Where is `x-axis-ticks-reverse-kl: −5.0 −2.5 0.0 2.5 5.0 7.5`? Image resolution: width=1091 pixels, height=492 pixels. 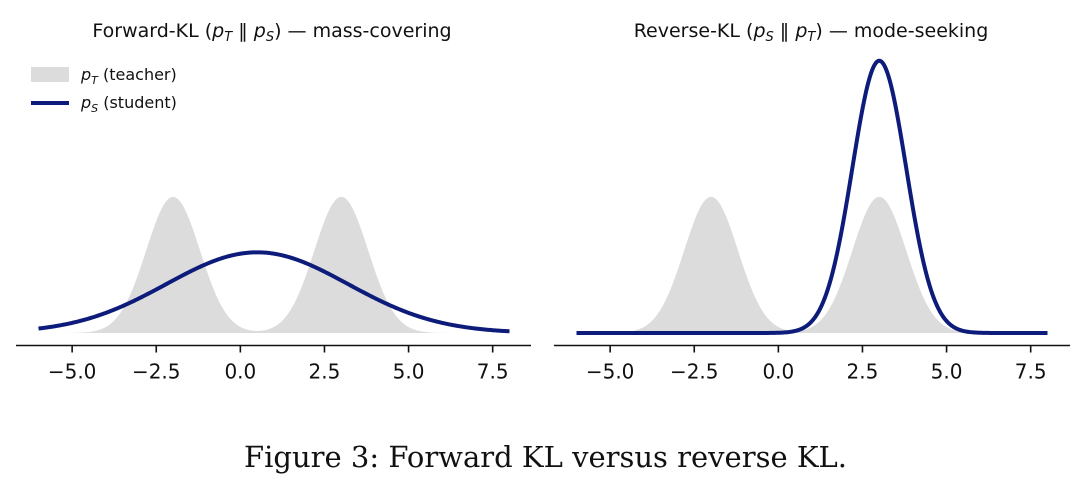
x-axis-ticks-reverse-kl: −5.0 −2.5 0.0 2.5 5.0 7.5 is located at coordinates (816, 364).